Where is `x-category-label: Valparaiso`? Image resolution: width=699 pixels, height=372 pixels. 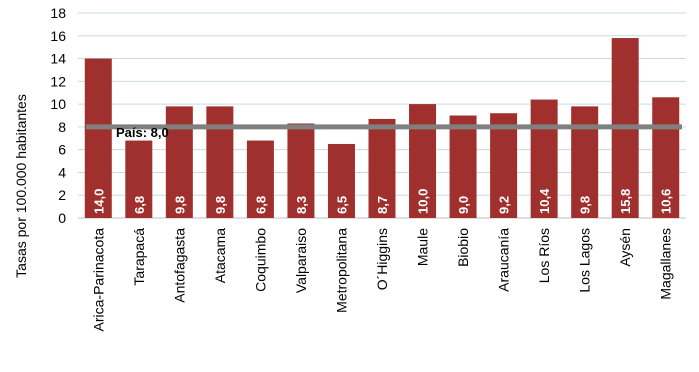 x-category-label: Valparaiso is located at coordinates (301, 260).